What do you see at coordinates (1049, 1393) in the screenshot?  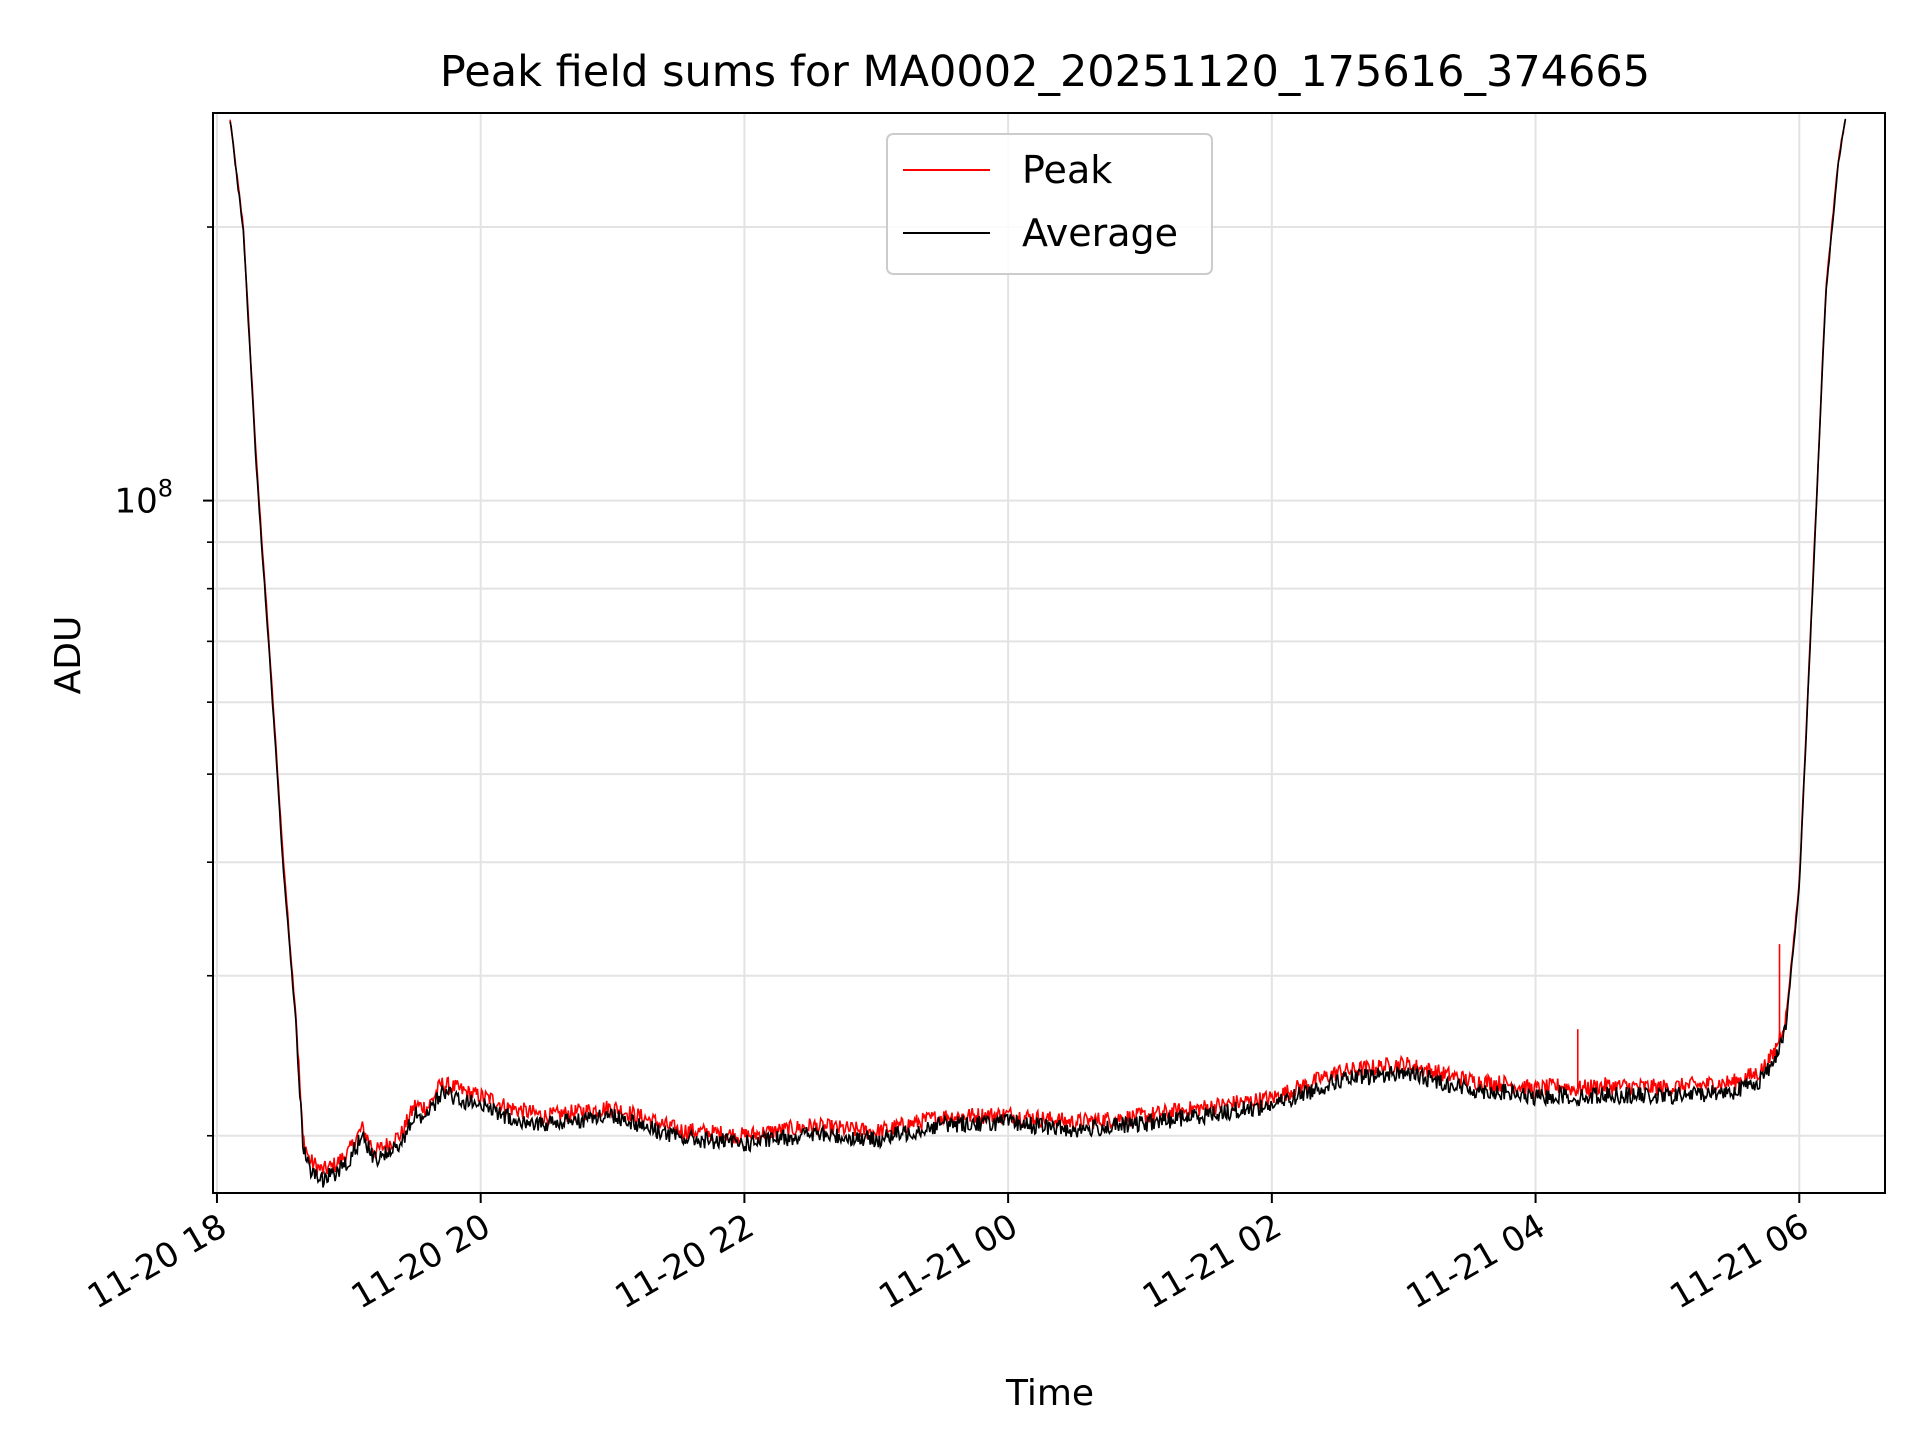 I see `x-axis-label: Time` at bounding box center [1049, 1393].